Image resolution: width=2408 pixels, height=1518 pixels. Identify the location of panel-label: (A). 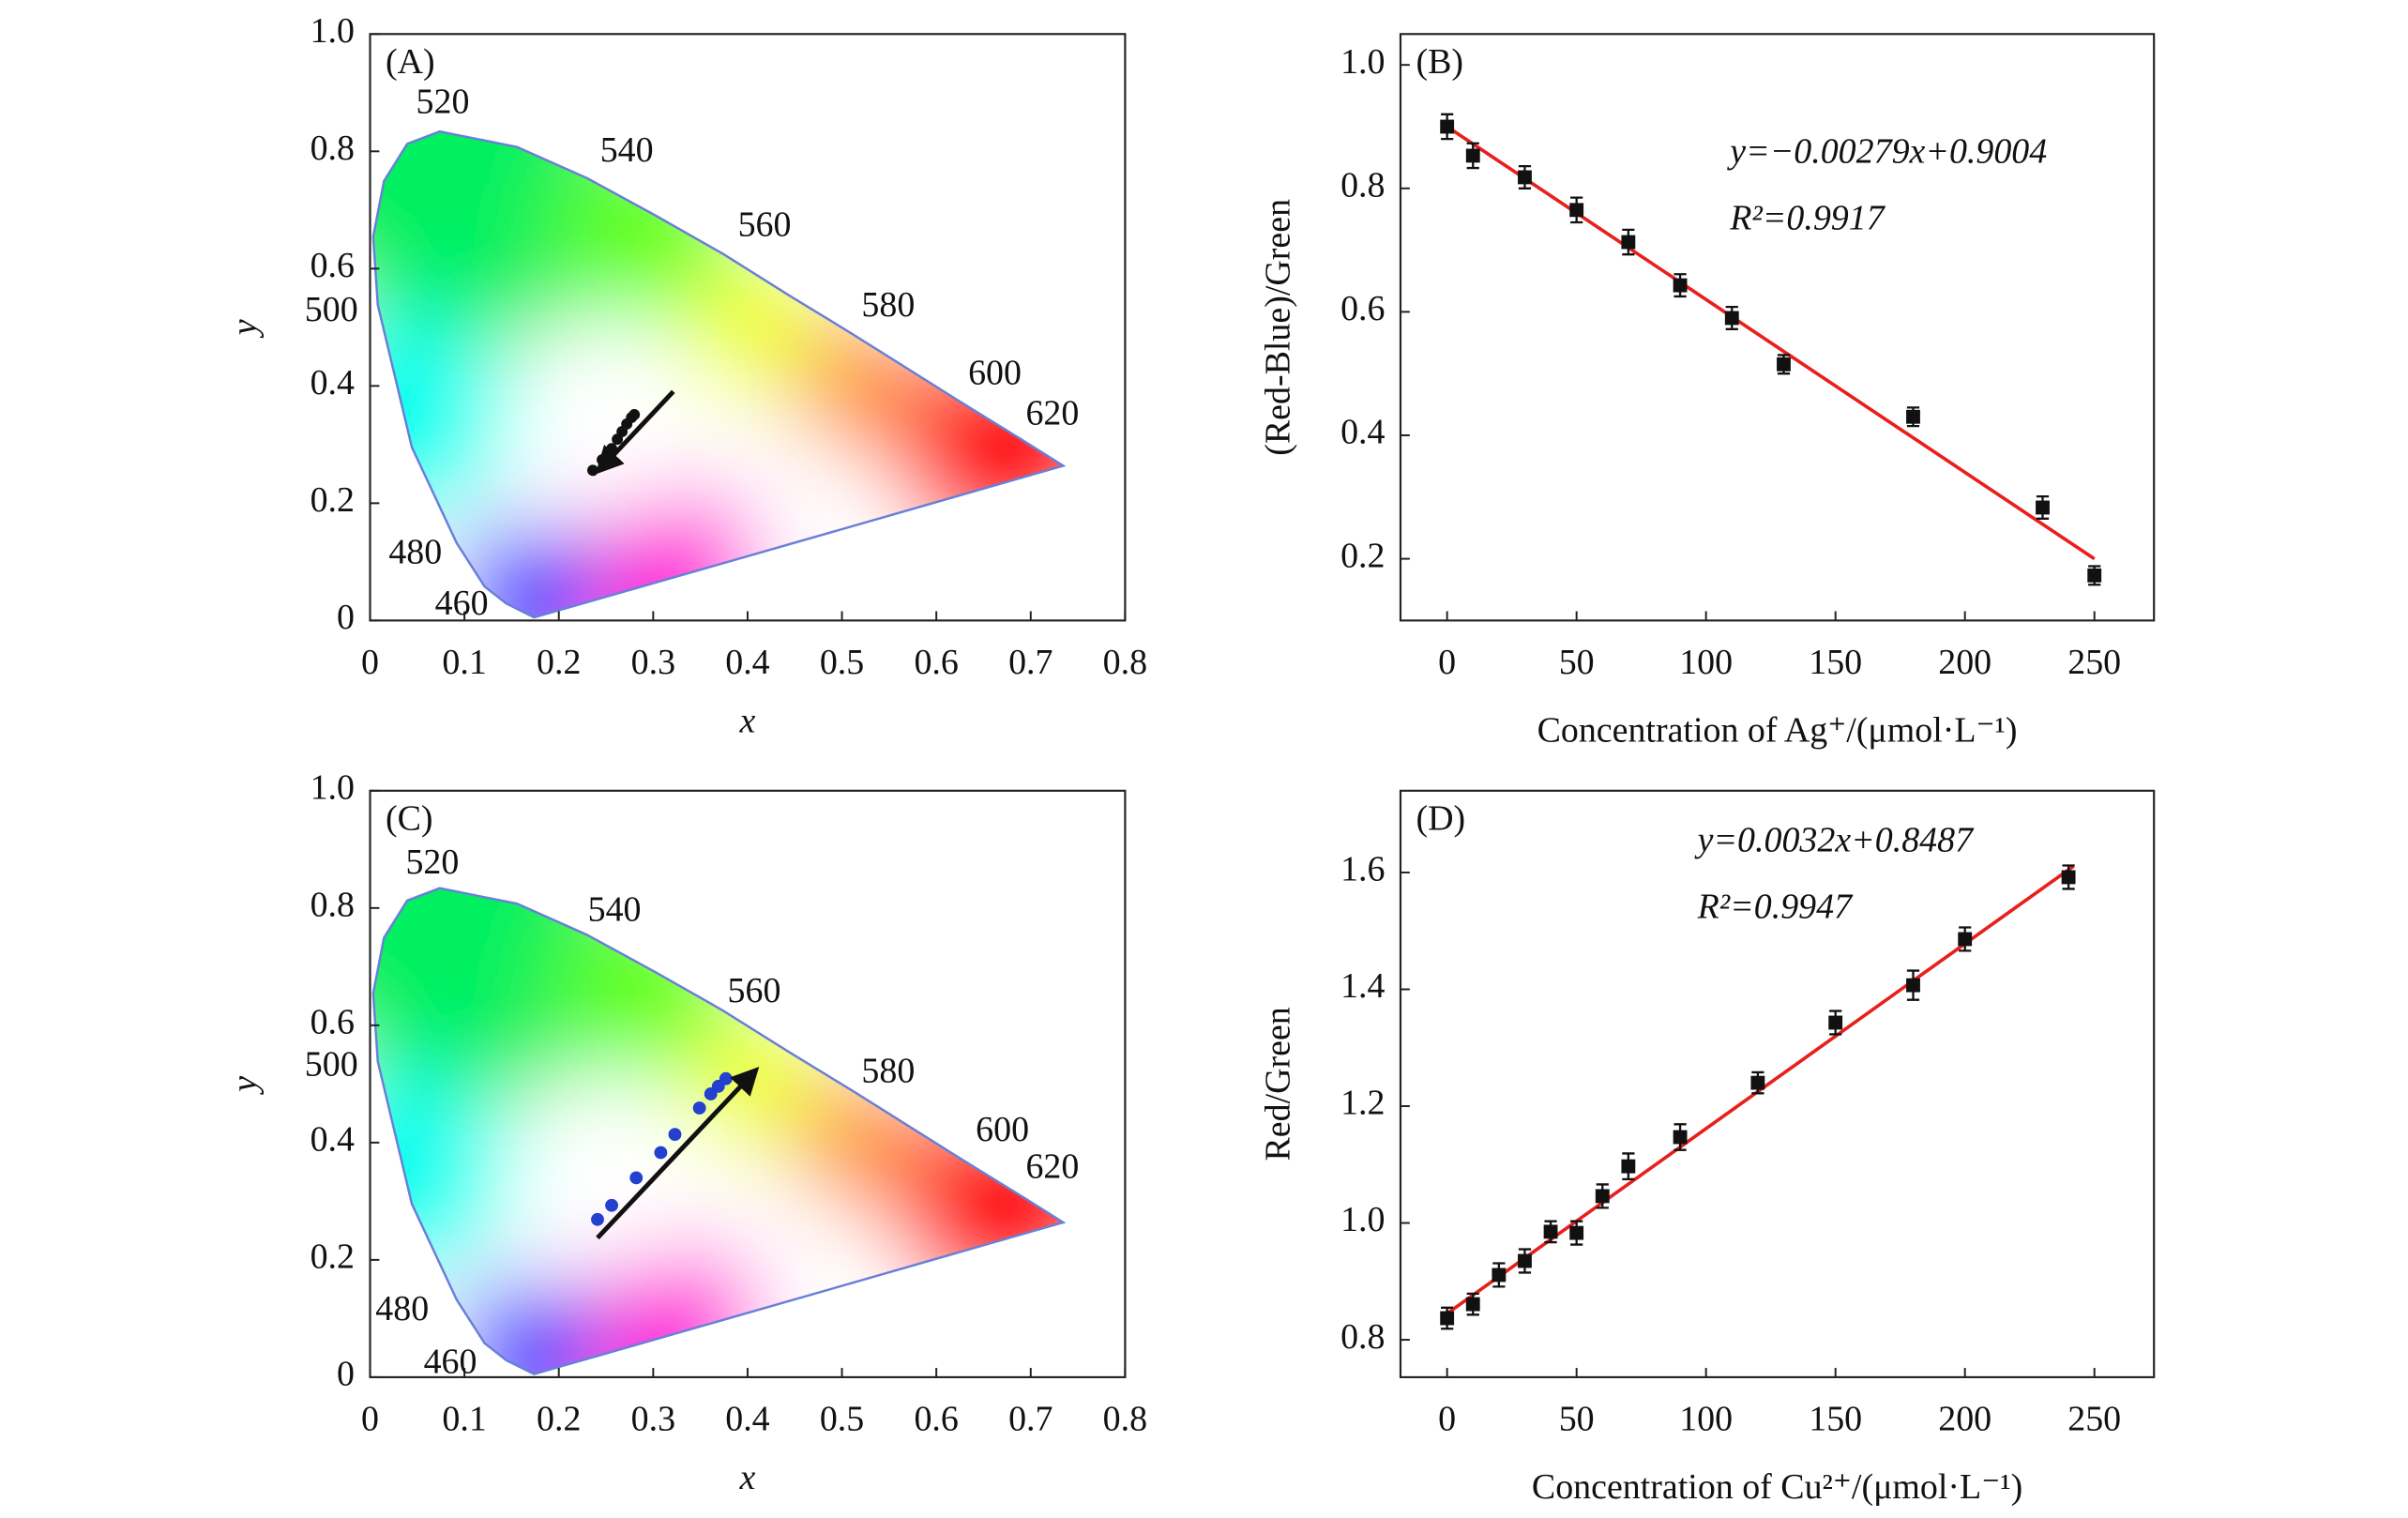
(411, 62).